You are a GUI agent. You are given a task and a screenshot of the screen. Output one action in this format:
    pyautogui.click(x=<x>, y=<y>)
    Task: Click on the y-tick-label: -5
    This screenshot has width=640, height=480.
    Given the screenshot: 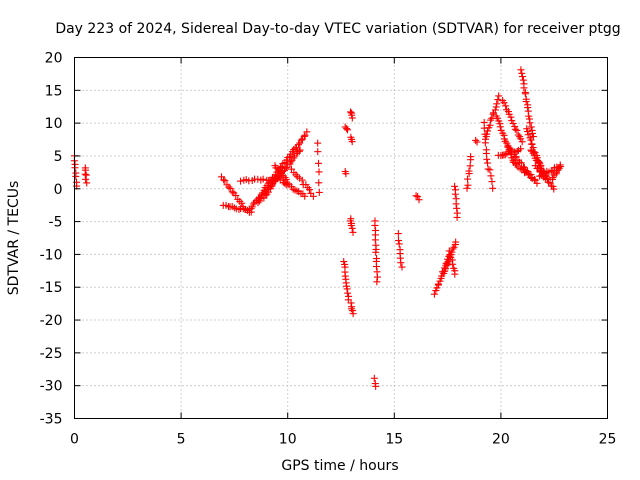 What is the action you would take?
    pyautogui.click(x=56, y=223)
    